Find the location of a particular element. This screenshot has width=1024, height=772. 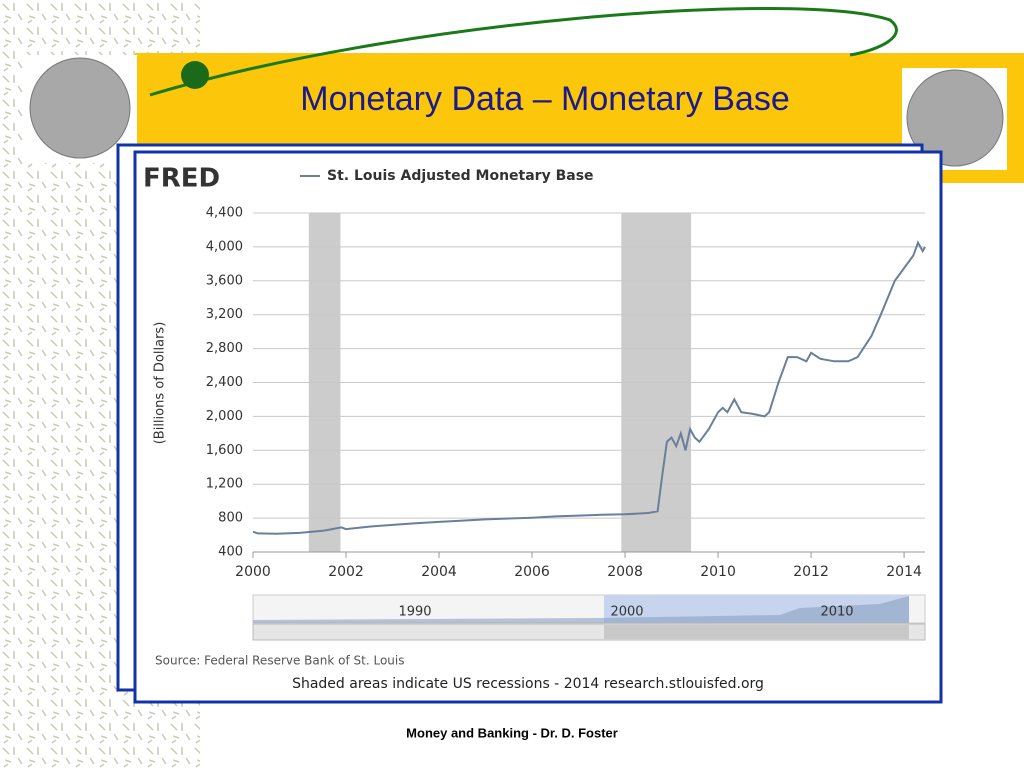

navigator-label: 2000 is located at coordinates (626, 612).